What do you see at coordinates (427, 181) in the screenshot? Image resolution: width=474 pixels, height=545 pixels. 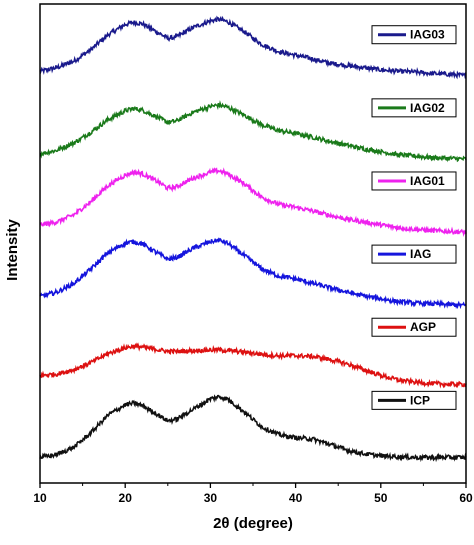 I see `legend-label: IAG01` at bounding box center [427, 181].